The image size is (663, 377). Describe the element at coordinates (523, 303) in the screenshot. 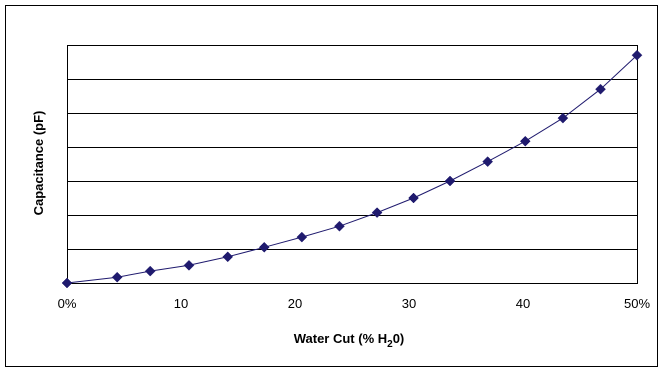

I see `x-tick-label-4: 40` at that location.